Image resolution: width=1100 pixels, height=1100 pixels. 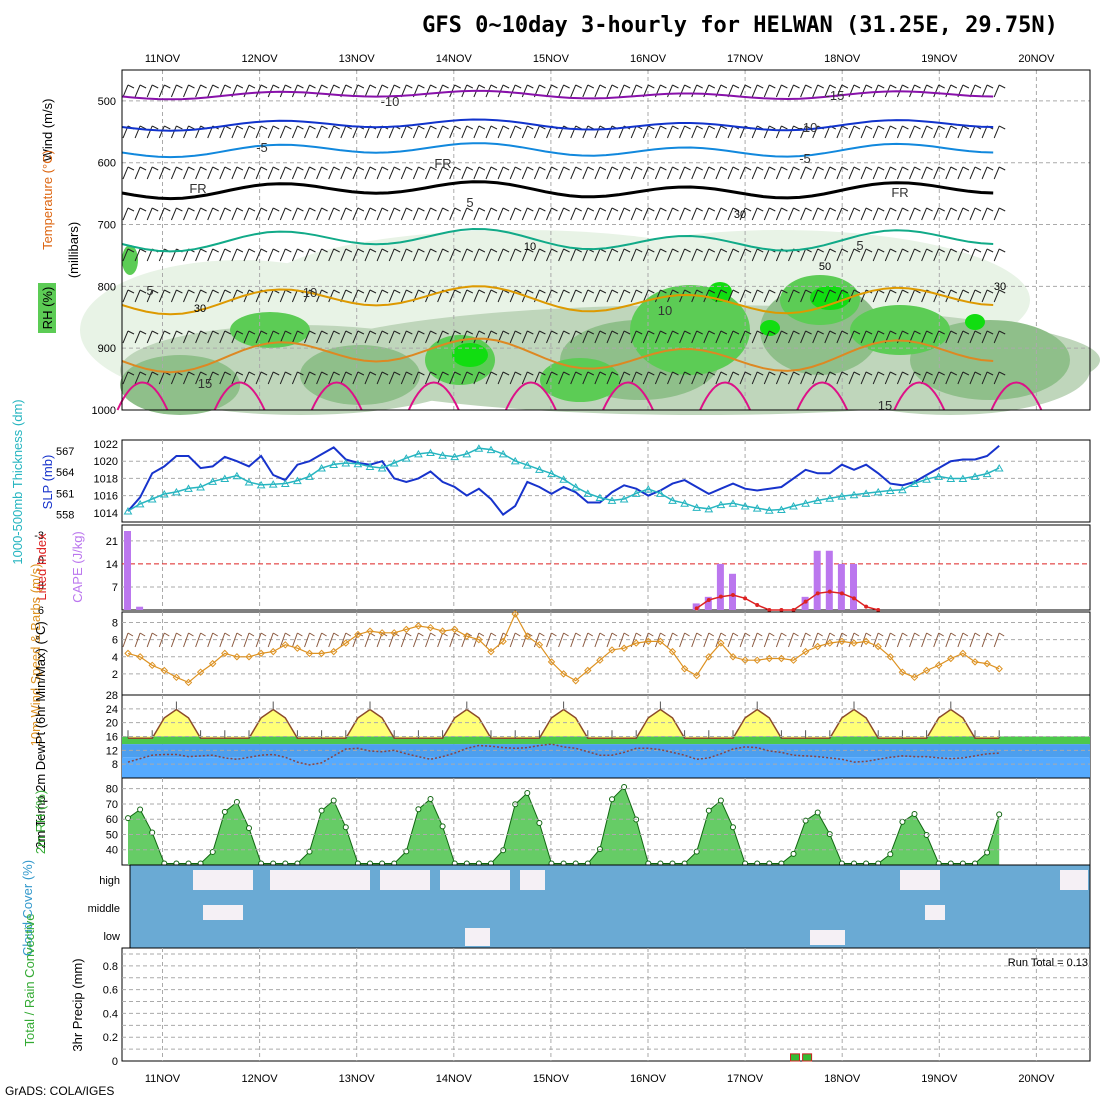 I want to click on wind-axis-label: 10m Wind Speed & Barbs (m/s), so click(x=35, y=655).